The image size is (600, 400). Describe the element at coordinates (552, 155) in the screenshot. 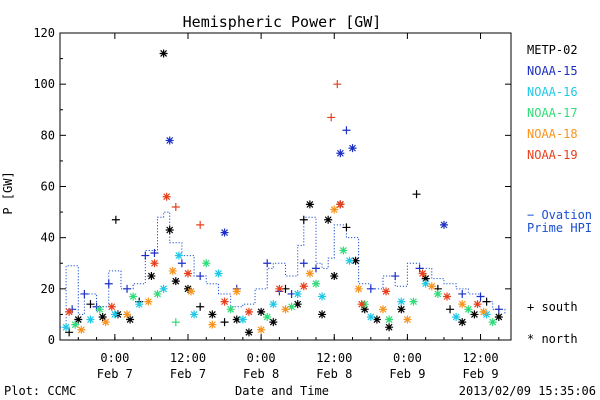

I see `legend-entry-noaa-19: NOAA-19` at that location.